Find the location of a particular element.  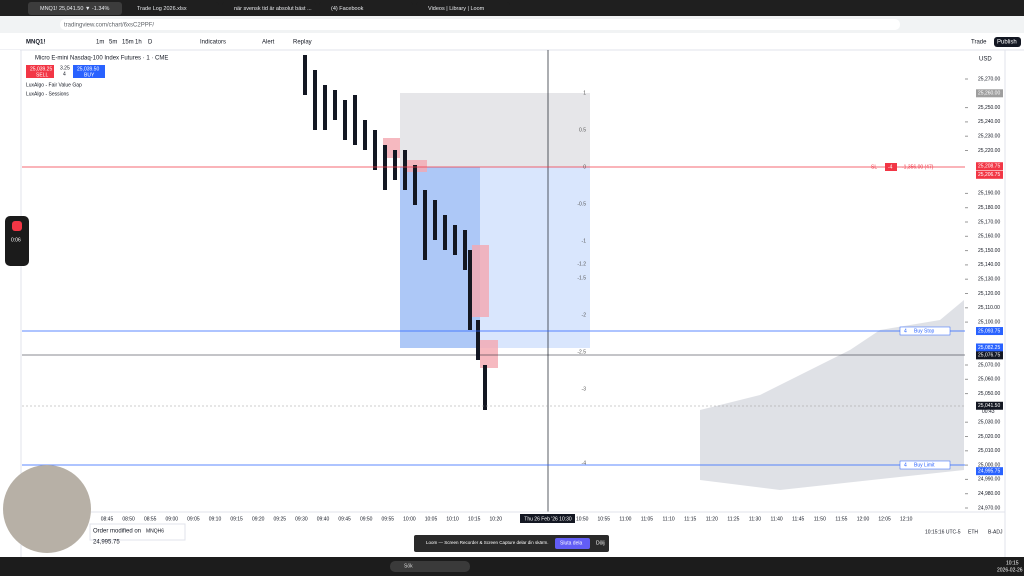

countdown: 00:43 is located at coordinates (988, 412).